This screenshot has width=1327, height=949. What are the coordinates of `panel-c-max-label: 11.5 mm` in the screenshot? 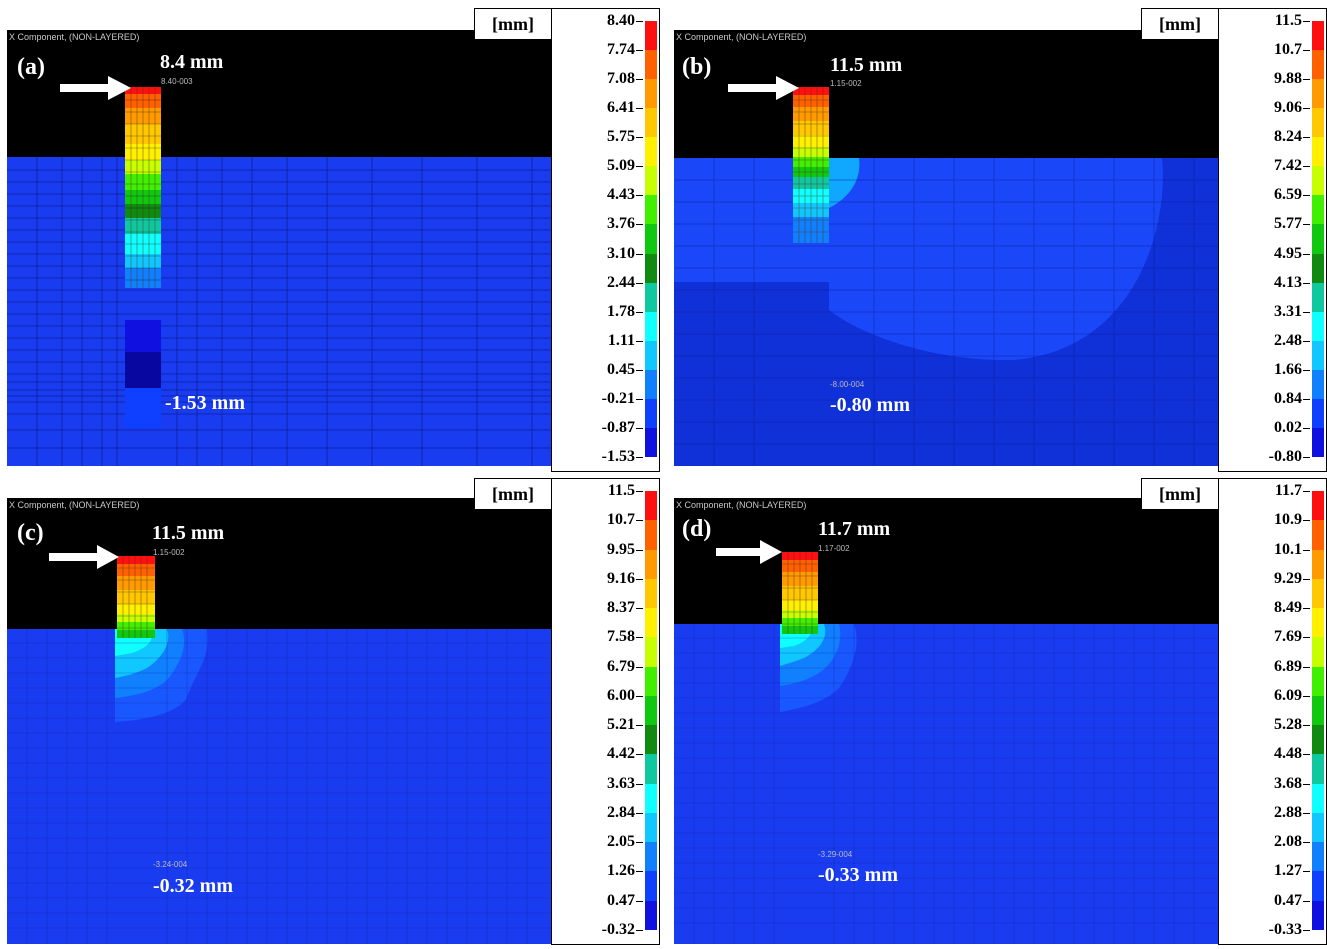 It's located at (188, 533).